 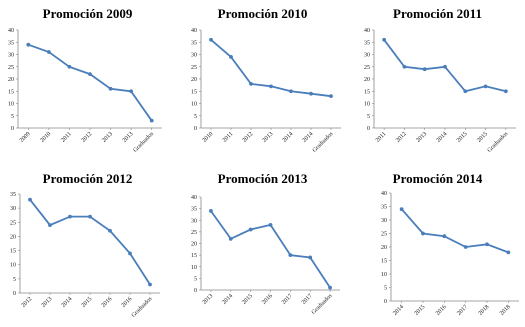 What do you see at coordinates (195, 279) in the screenshot?
I see `y-tick-label: 5` at bounding box center [195, 279].